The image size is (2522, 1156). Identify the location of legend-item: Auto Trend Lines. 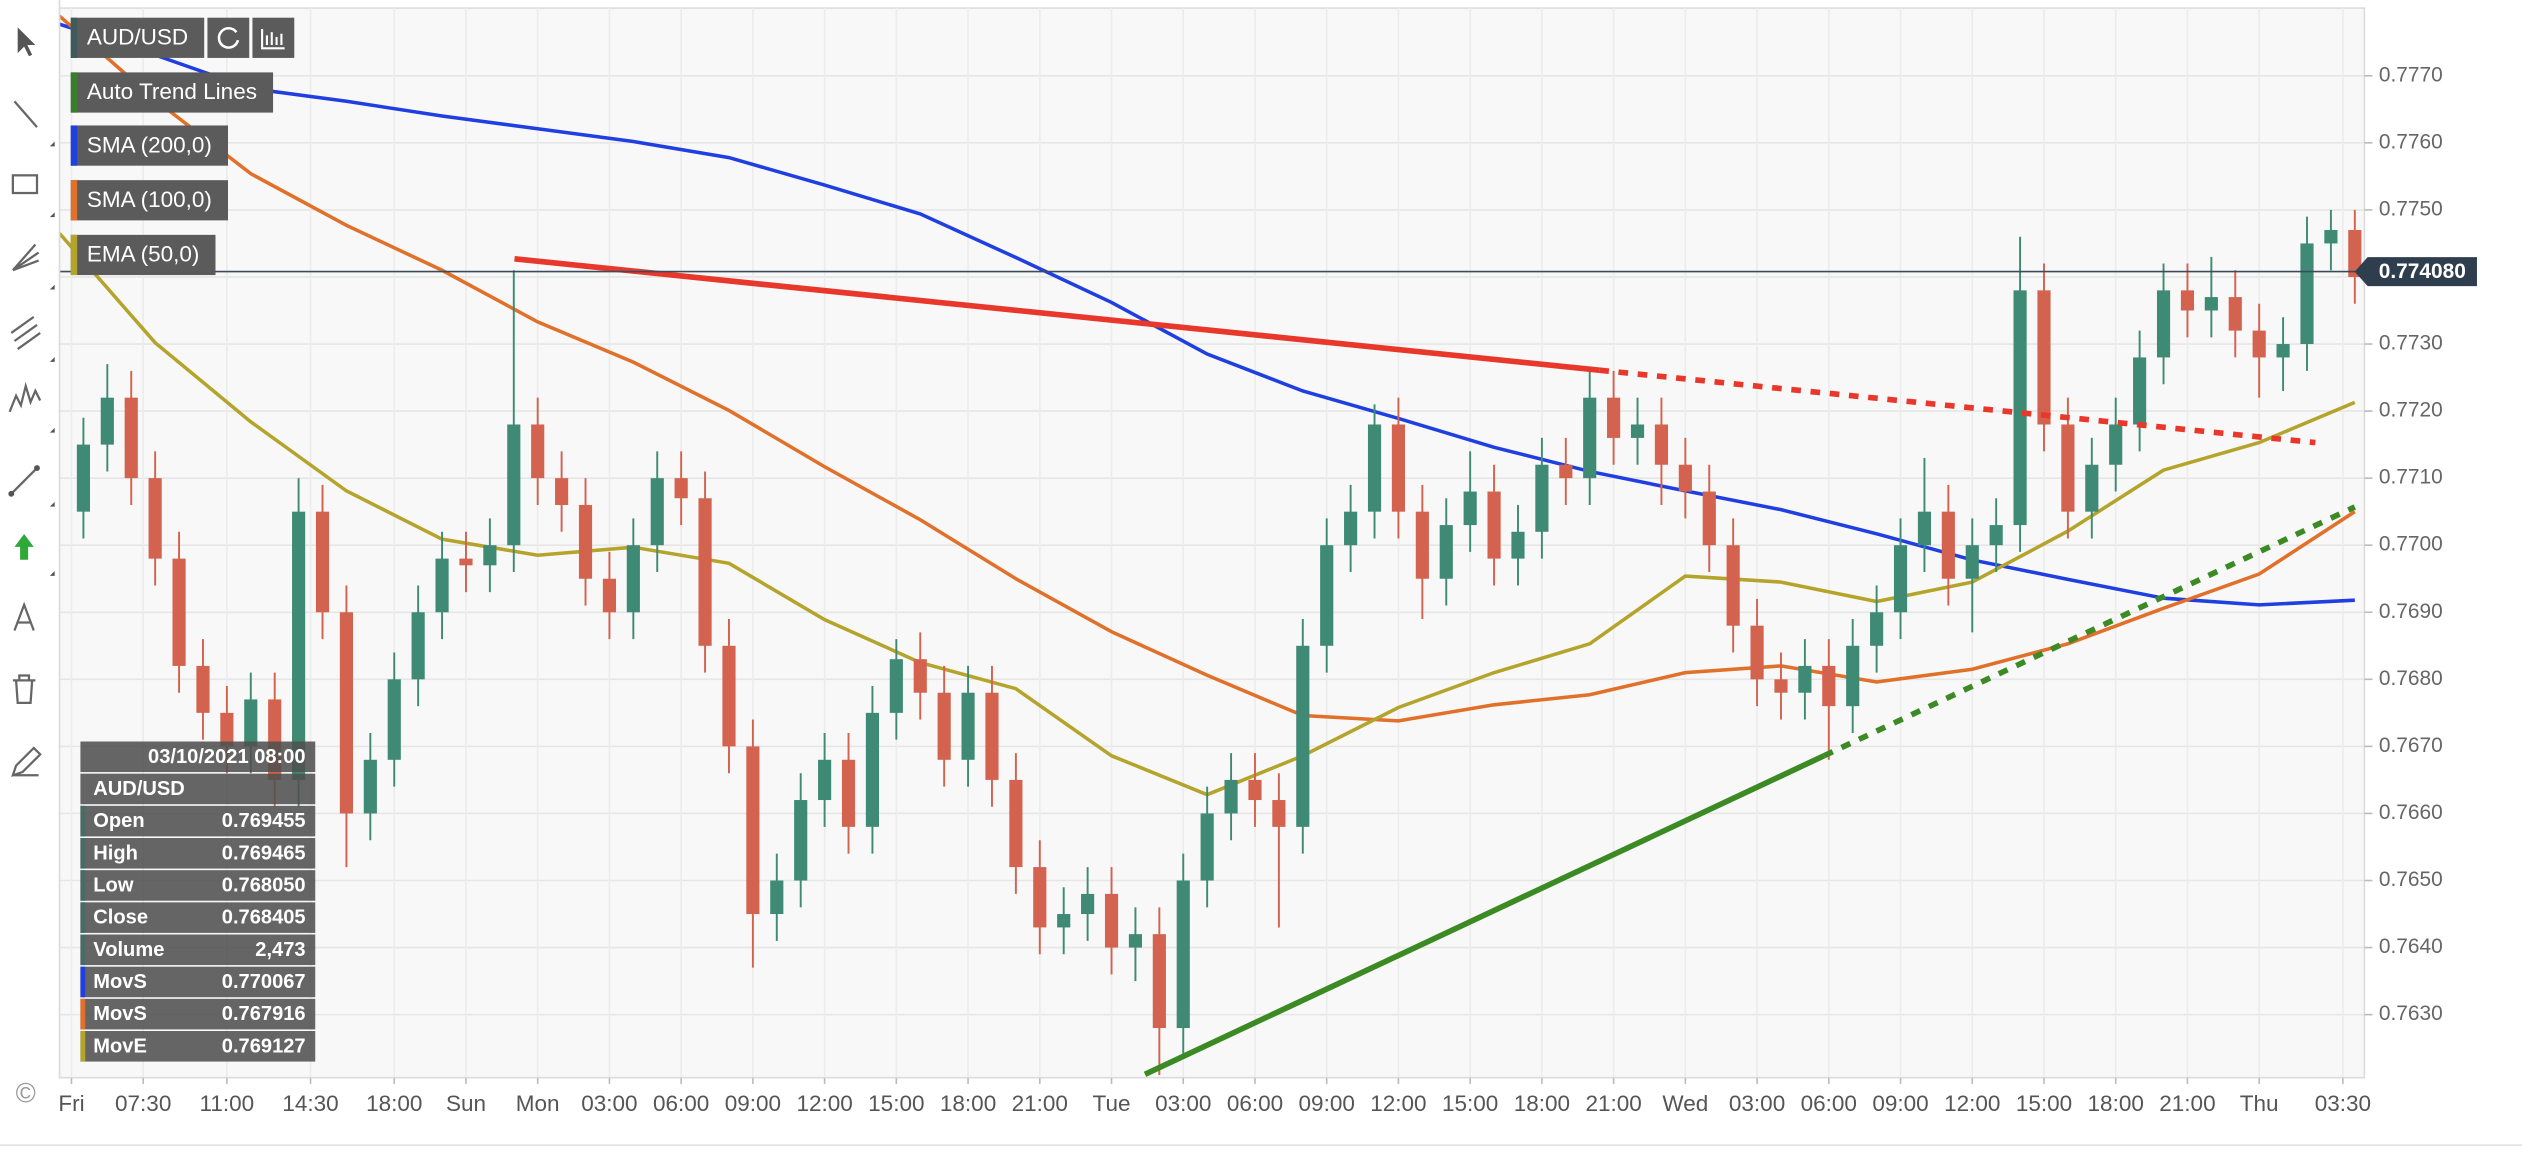
(172, 92).